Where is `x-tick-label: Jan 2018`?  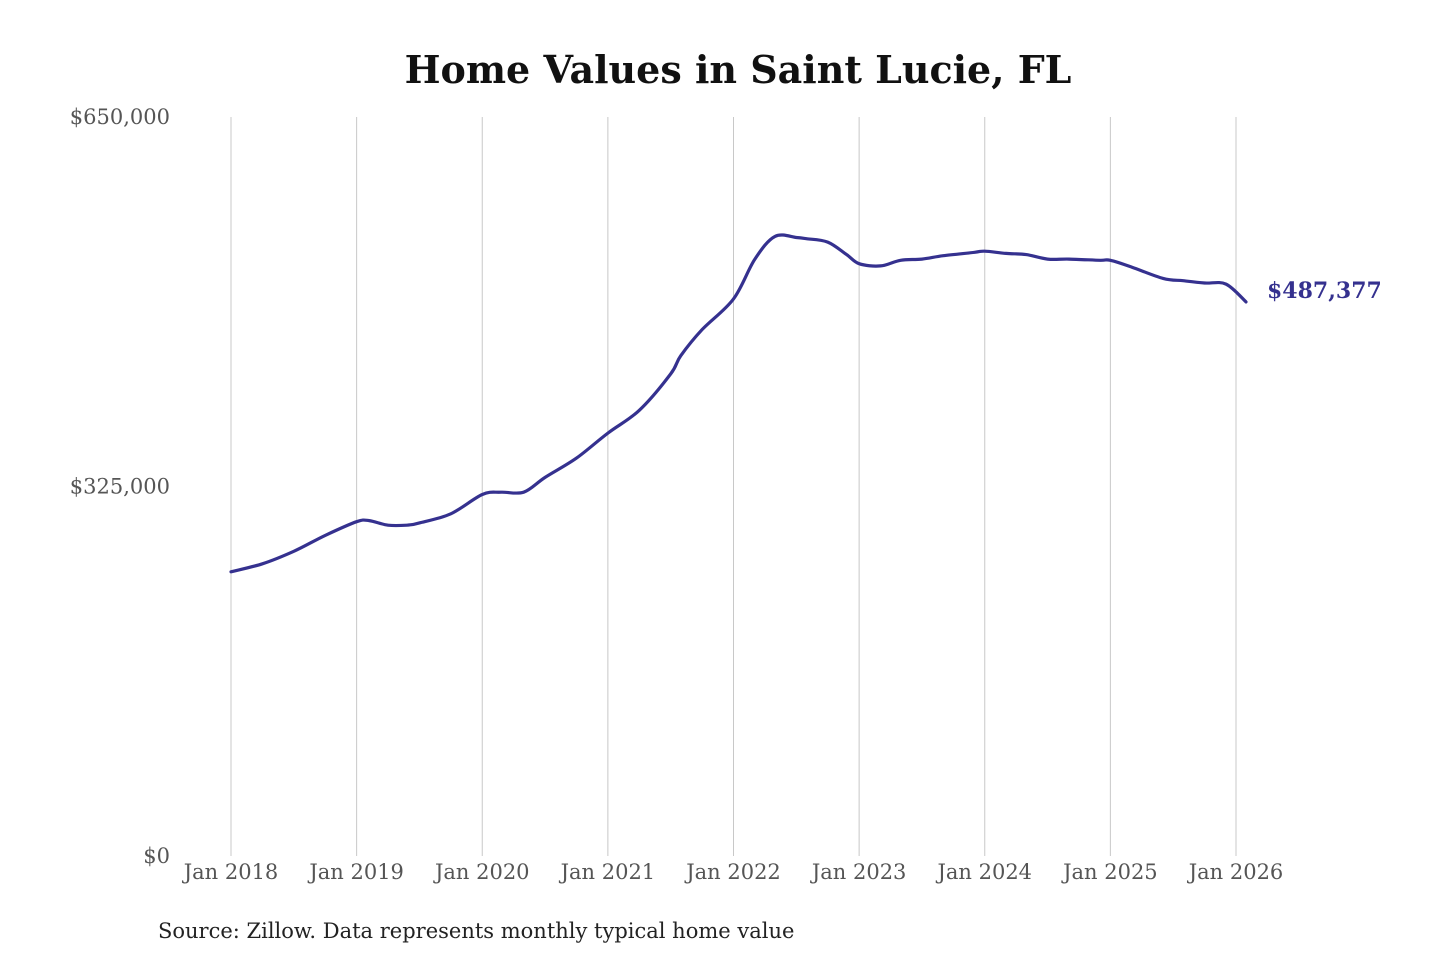
x-tick-label: Jan 2018 is located at coordinates (230, 872).